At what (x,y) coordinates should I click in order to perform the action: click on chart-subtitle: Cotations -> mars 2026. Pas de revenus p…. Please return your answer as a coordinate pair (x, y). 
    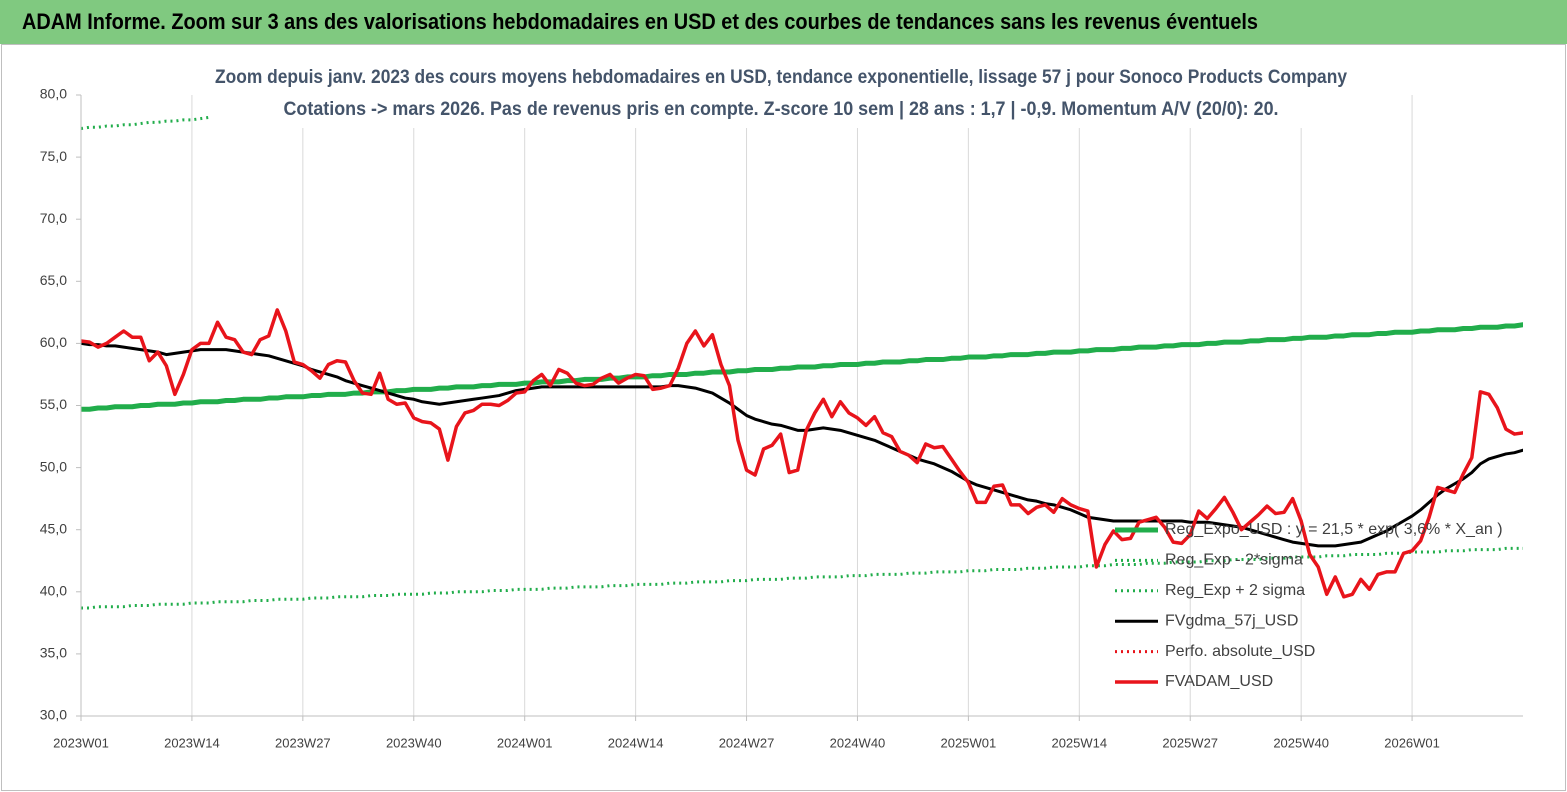
    Looking at the image, I should click on (781, 109).